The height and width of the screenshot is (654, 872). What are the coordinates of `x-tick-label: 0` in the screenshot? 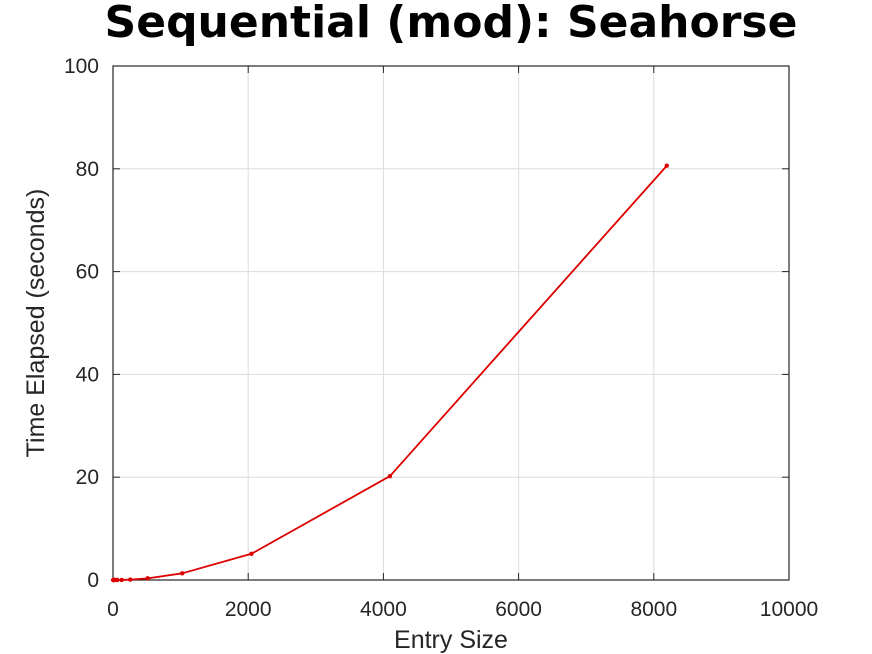 It's located at (113, 609).